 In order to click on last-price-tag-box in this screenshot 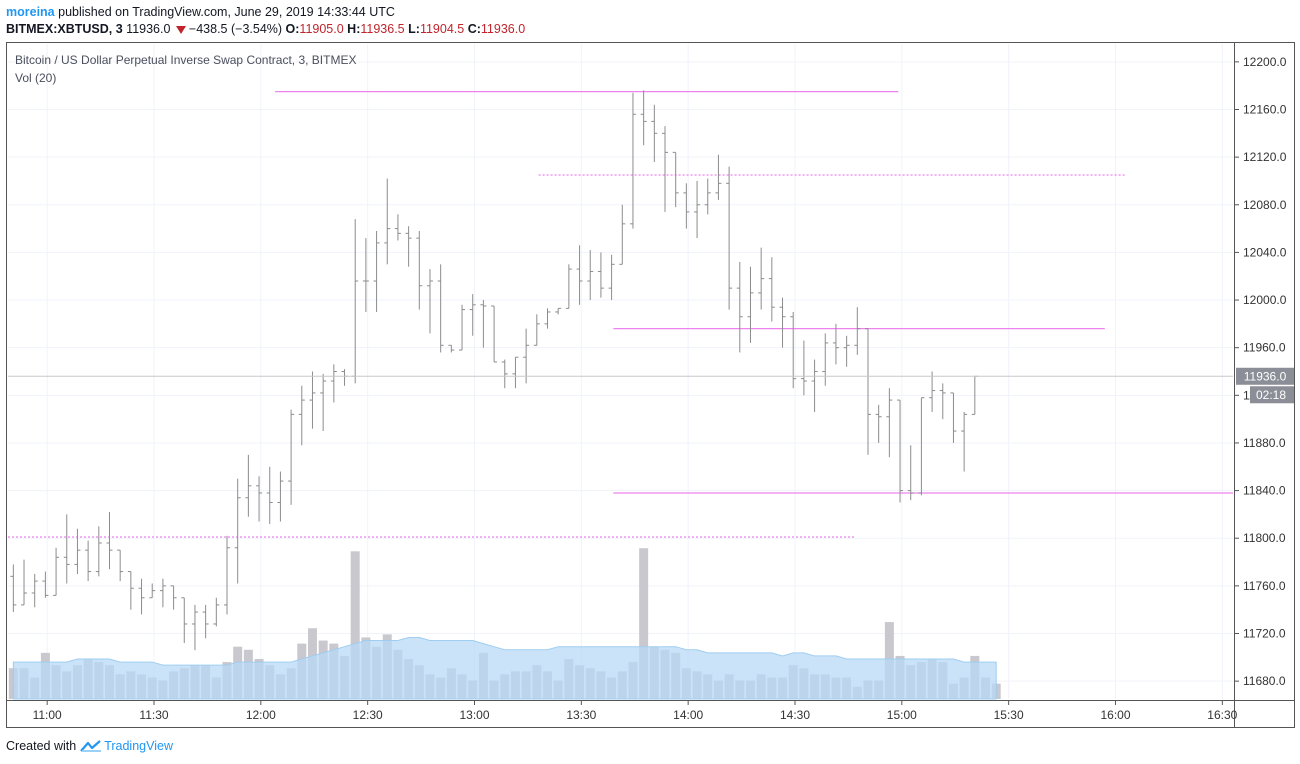, I will do `click(1265, 376)`.